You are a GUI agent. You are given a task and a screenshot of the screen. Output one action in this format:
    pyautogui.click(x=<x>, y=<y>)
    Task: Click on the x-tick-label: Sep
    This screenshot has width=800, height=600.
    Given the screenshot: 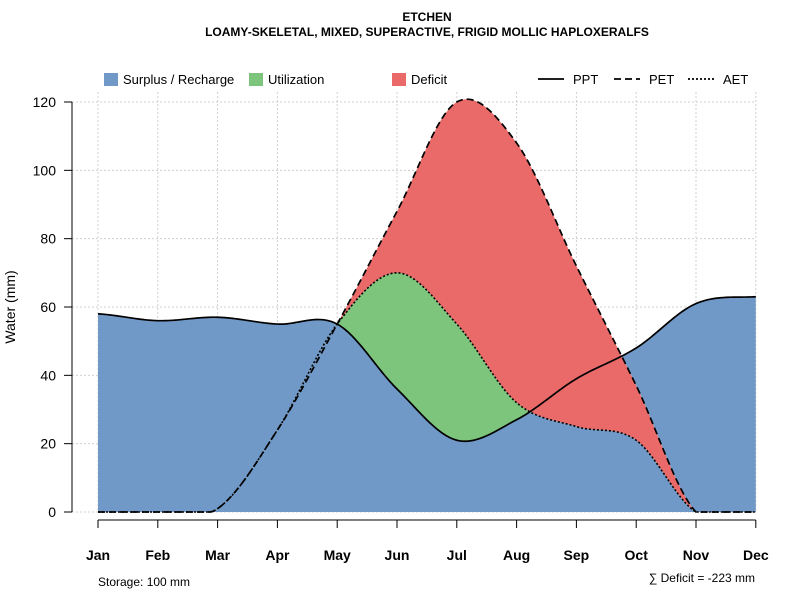 What is the action you would take?
    pyautogui.click(x=577, y=555)
    